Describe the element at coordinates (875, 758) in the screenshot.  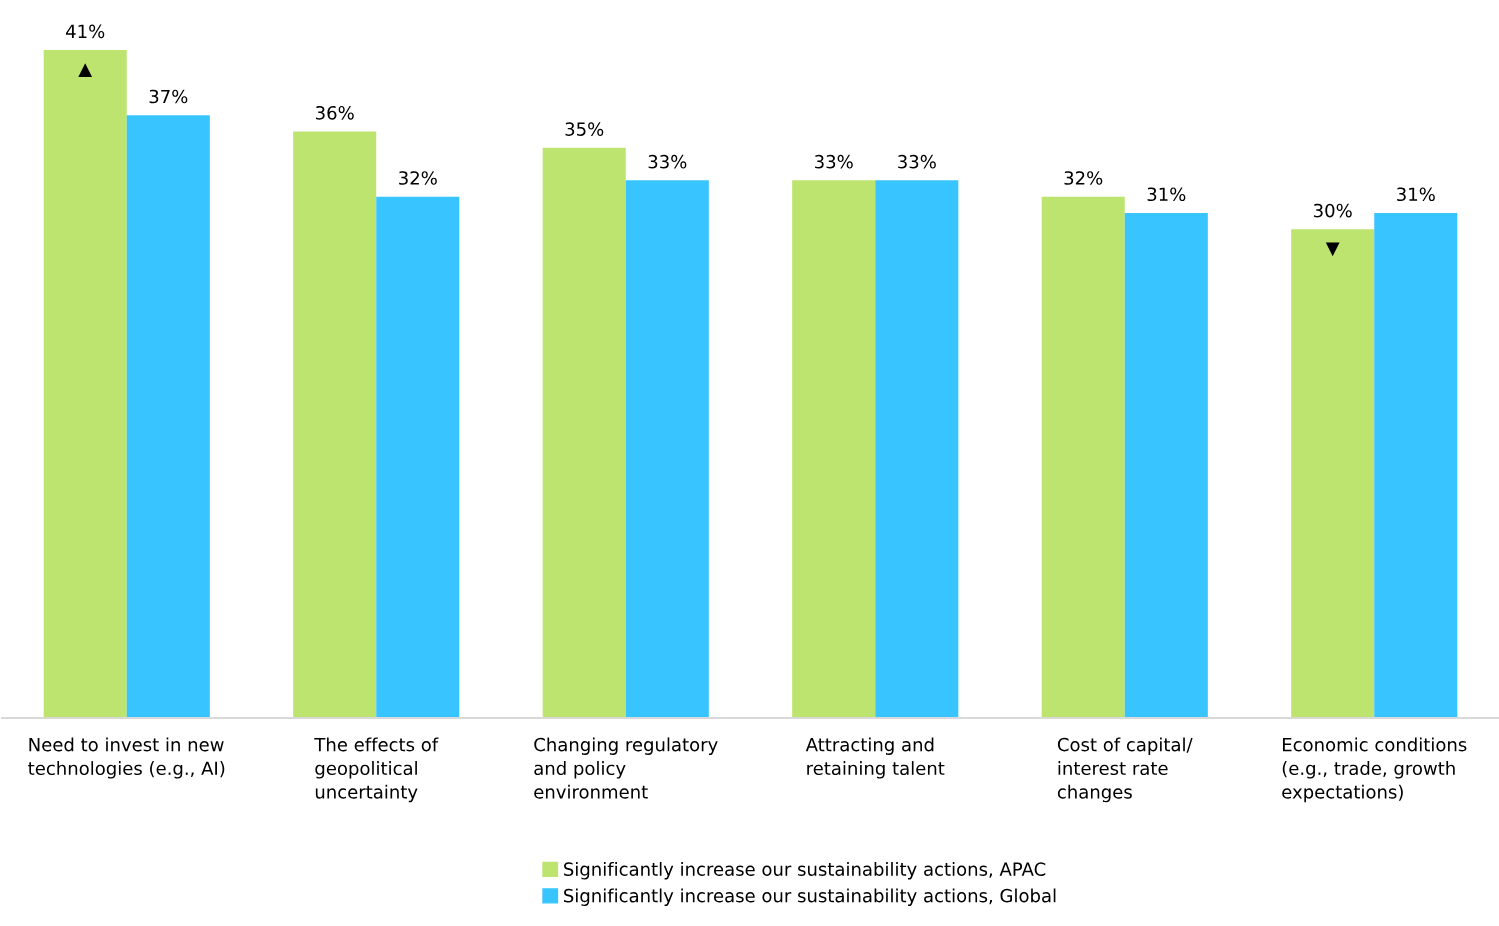
I see `x-tick-label: Attracting and retaining talent` at that location.